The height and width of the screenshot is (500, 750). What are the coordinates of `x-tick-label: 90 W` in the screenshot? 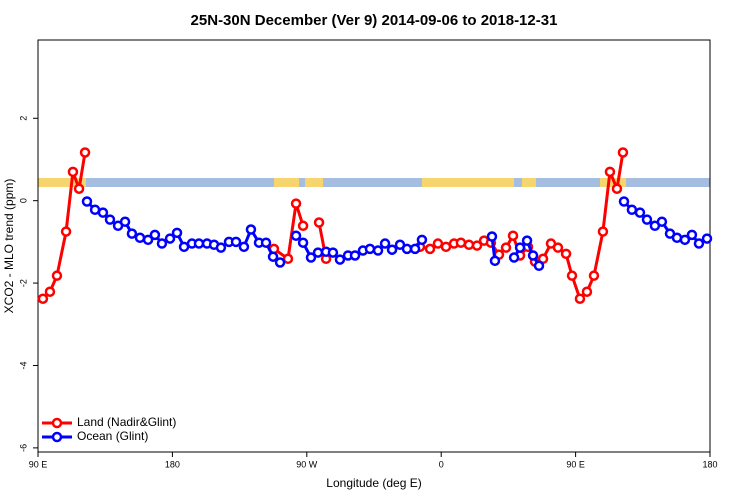 It's located at (307, 464).